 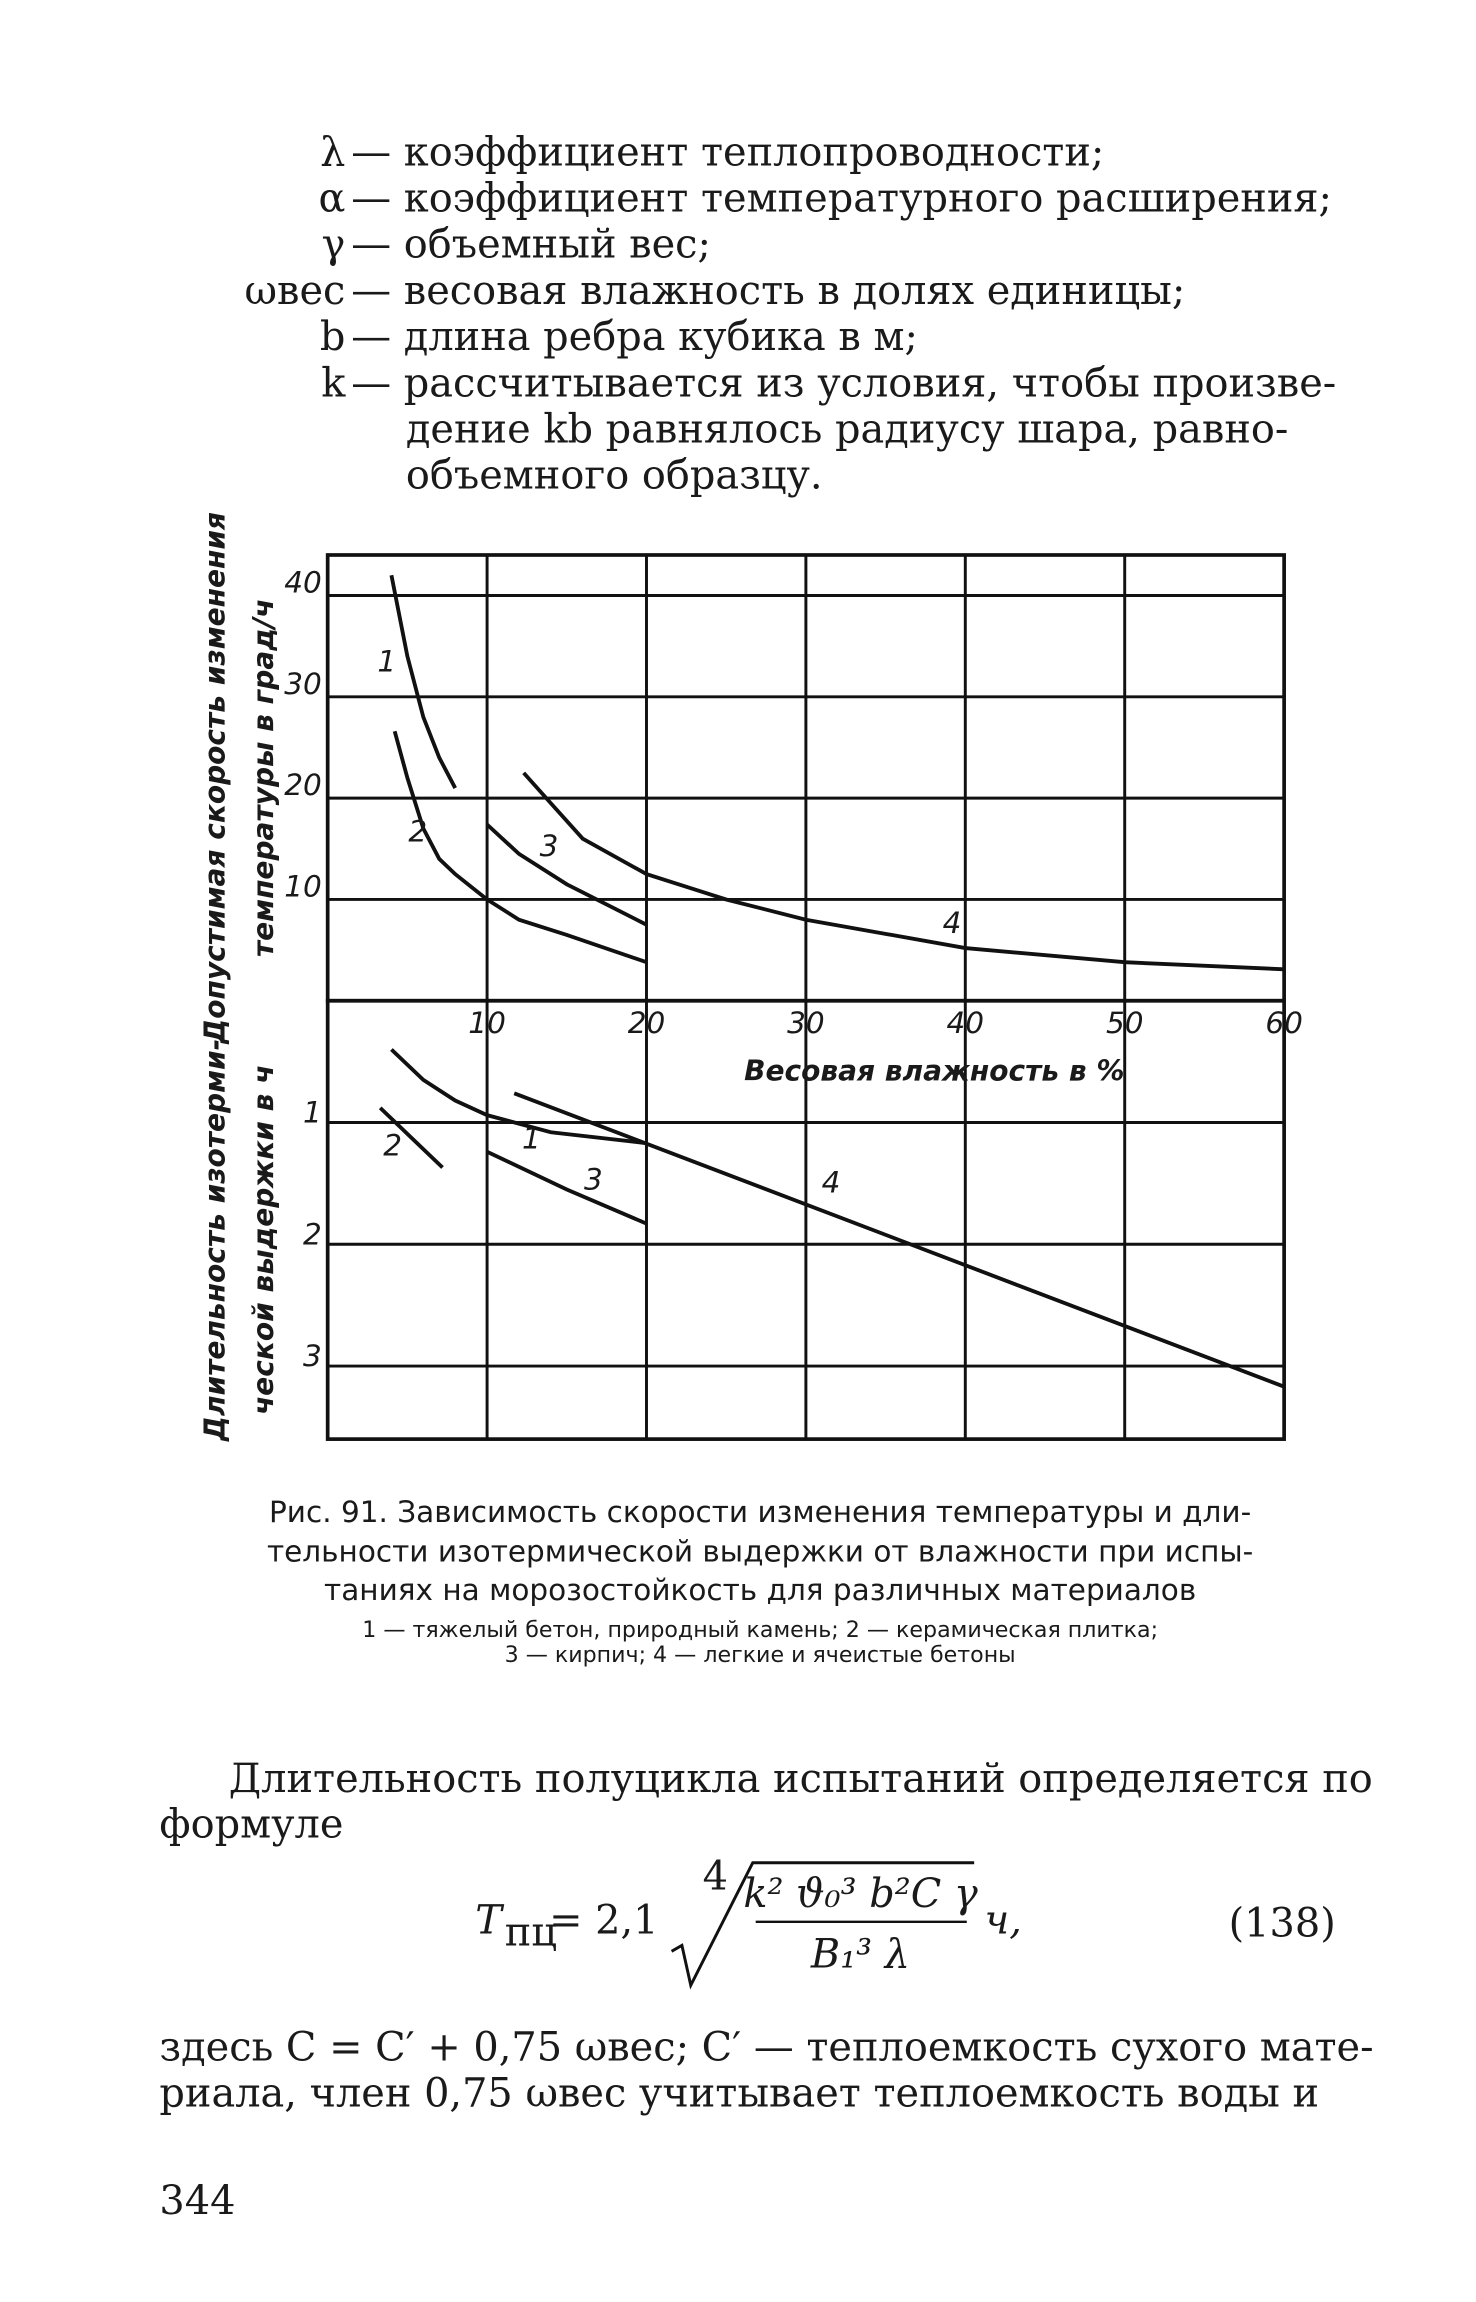 What do you see at coordinates (251, 1825) in the screenshot?
I see `paragraph-line: формуле` at bounding box center [251, 1825].